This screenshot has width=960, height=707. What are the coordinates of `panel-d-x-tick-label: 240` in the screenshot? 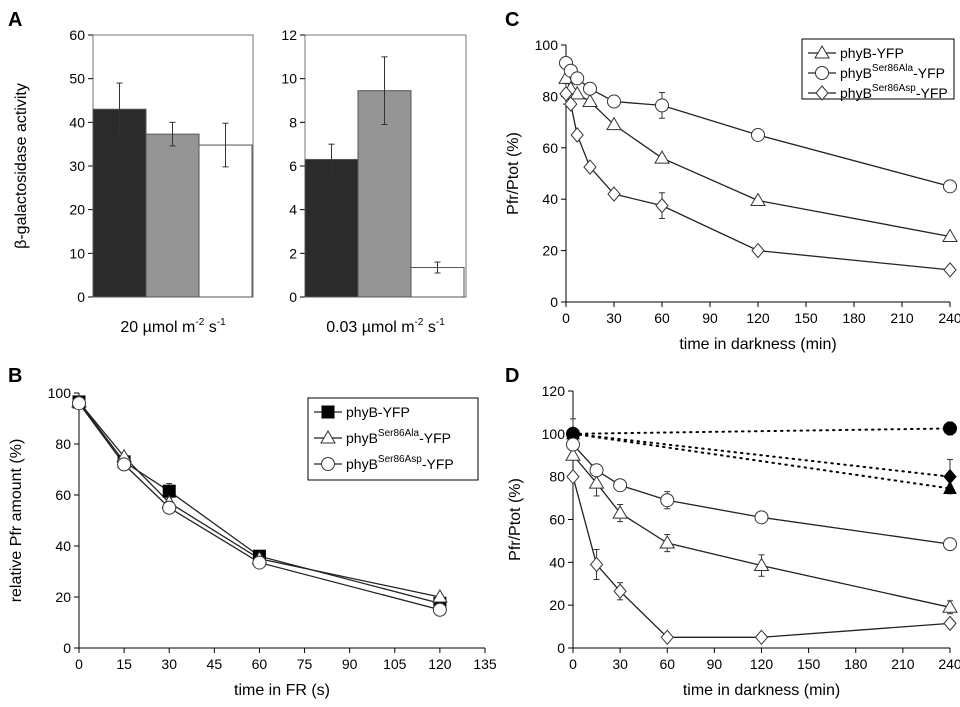 It's located at (949, 664).